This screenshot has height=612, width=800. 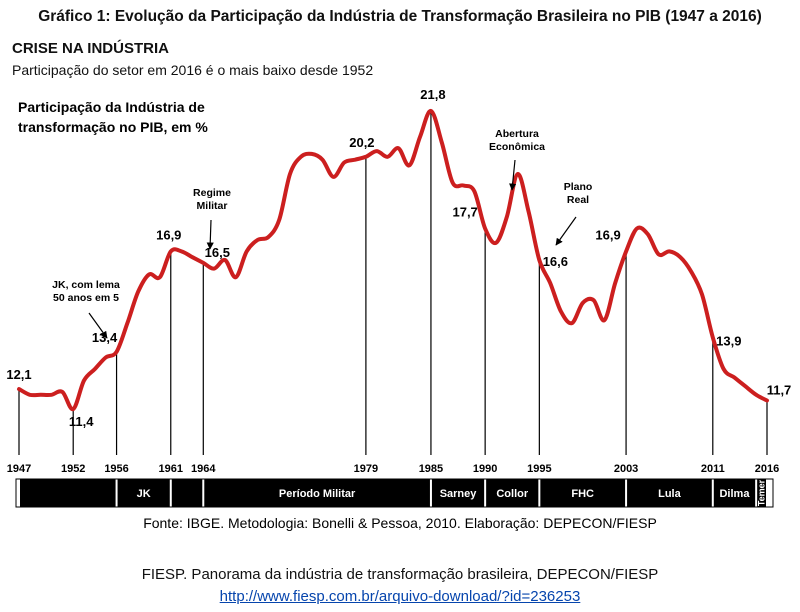 I want to click on year-tick-label-1985: 1985, so click(x=431, y=469).